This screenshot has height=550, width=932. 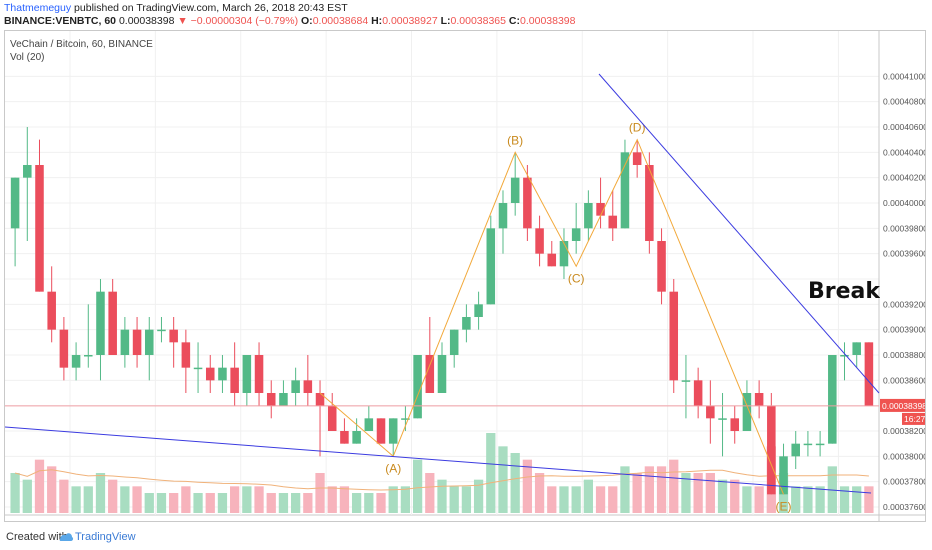 What do you see at coordinates (913, 418) in the screenshot?
I see `countdown-tag` at bounding box center [913, 418].